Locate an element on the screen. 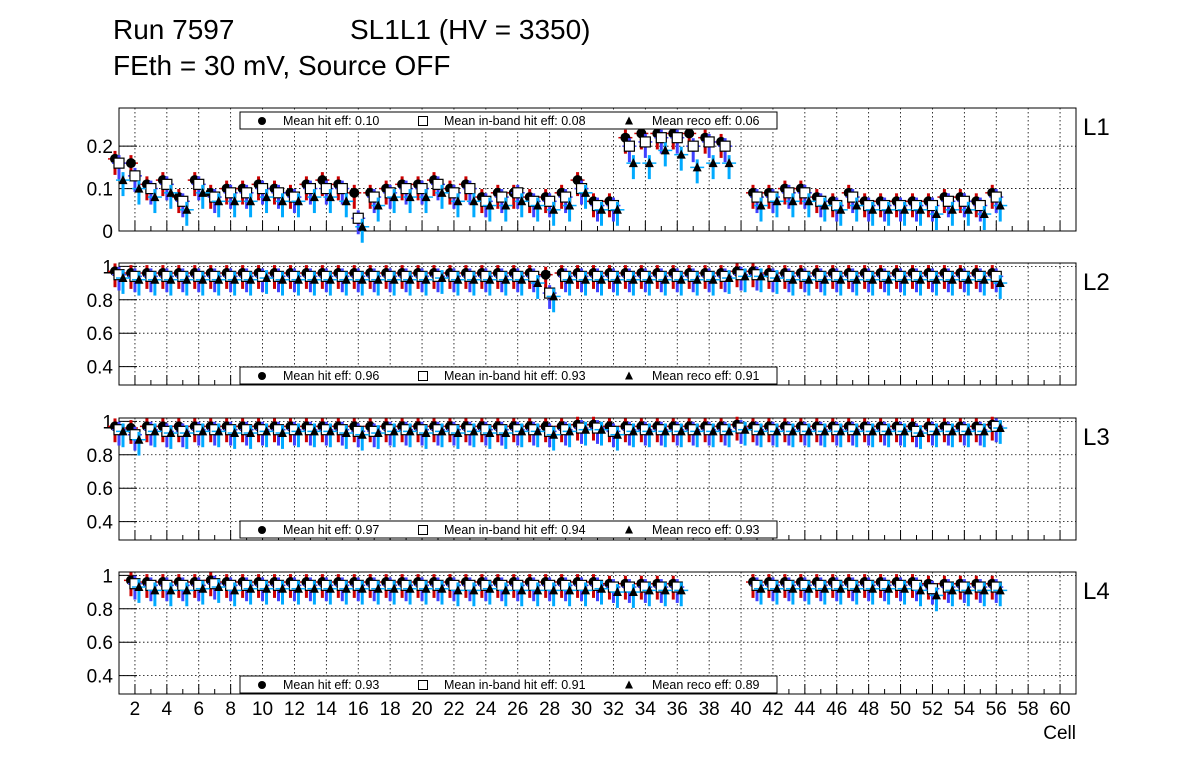  superlayer-title: SL1L1 (HV = 3350) is located at coordinates (470, 29).